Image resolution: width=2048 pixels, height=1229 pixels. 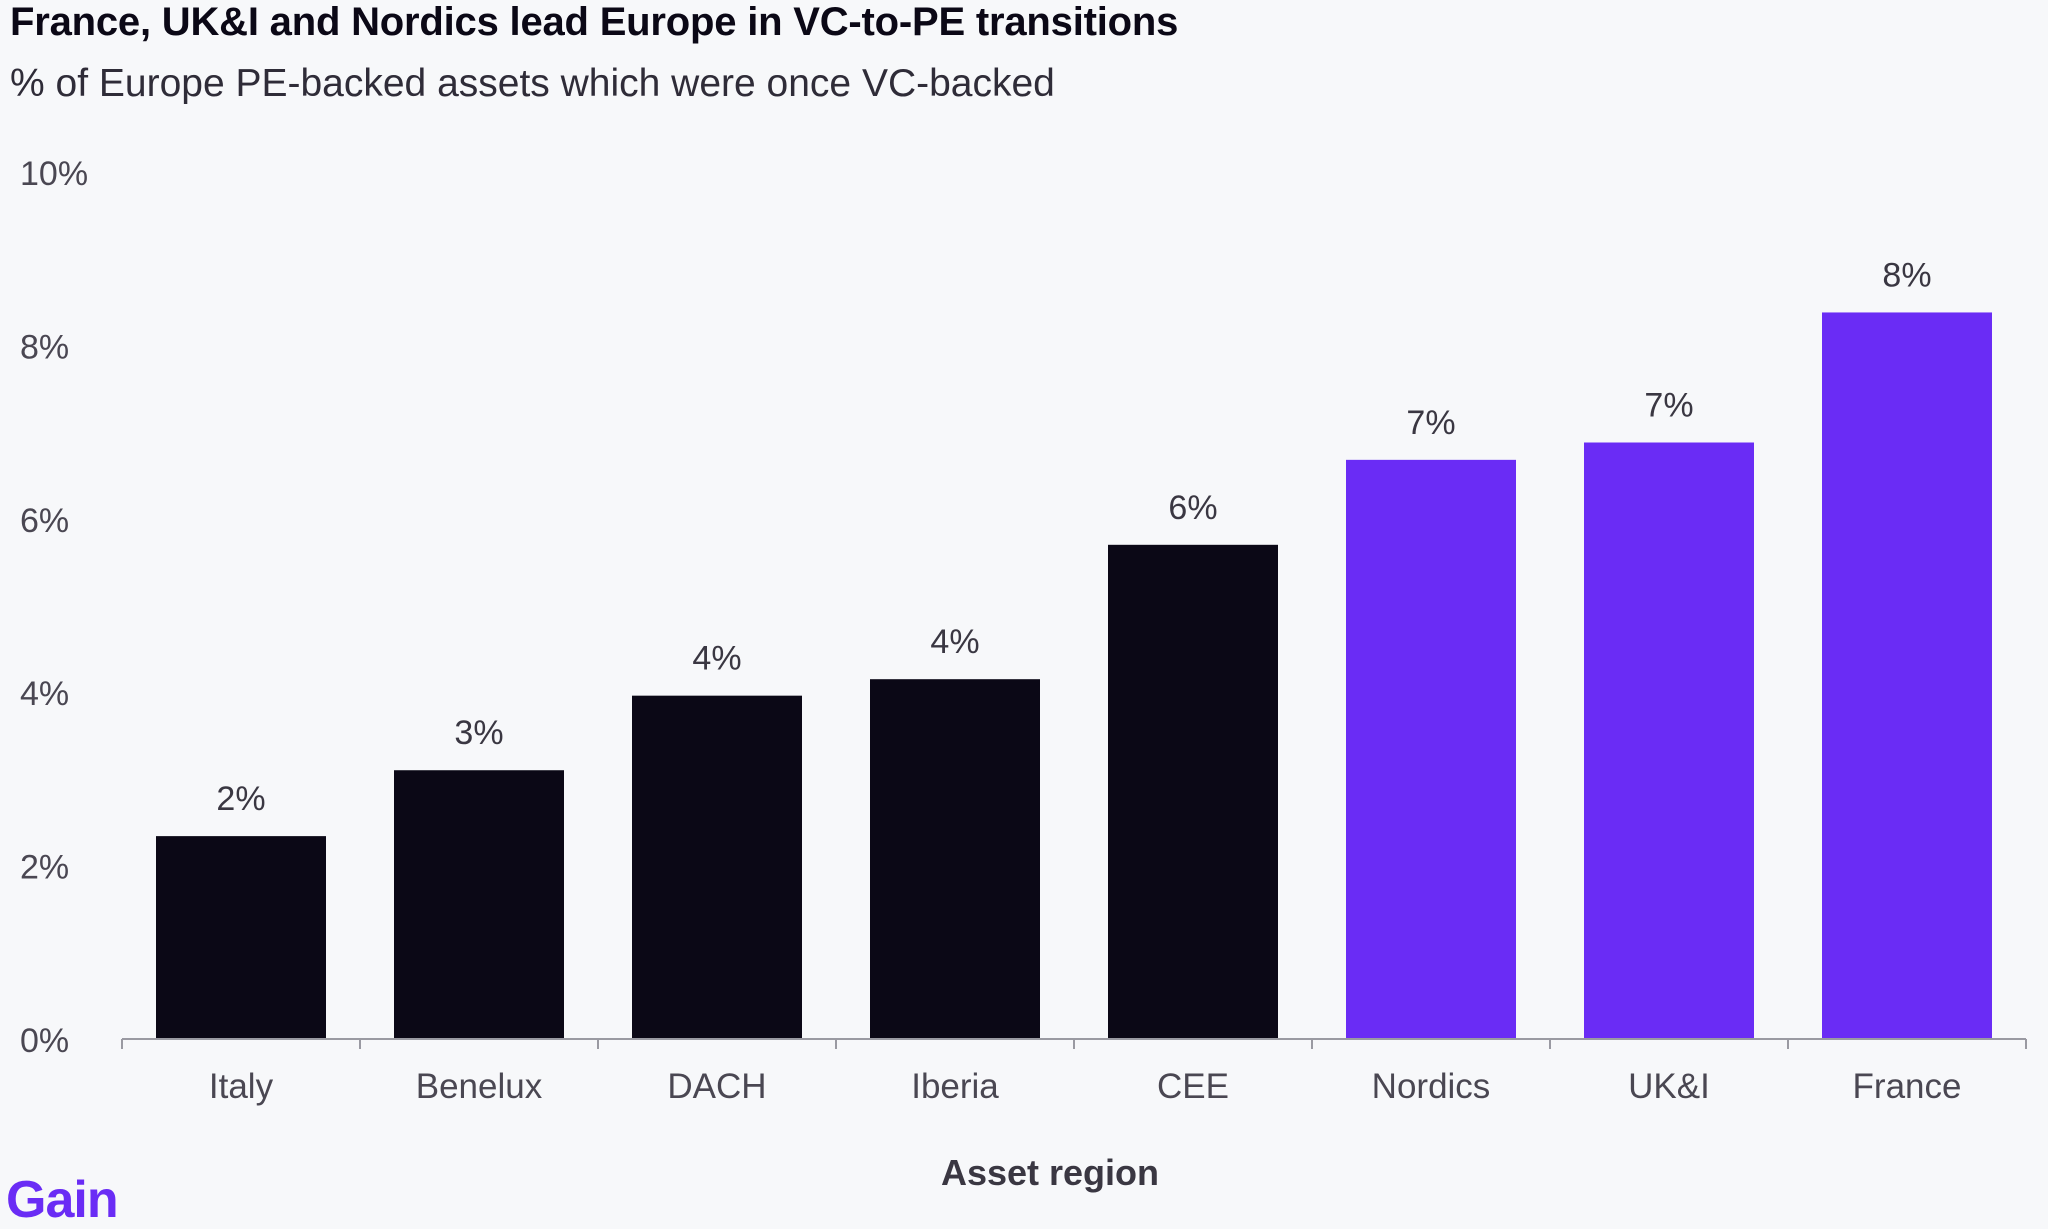 What do you see at coordinates (240, 799) in the screenshot?
I see `data-label: 2%` at bounding box center [240, 799].